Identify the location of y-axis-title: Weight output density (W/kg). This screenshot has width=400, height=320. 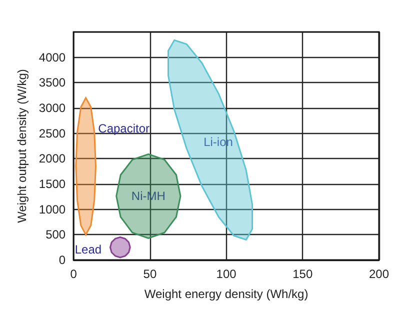
(22, 146).